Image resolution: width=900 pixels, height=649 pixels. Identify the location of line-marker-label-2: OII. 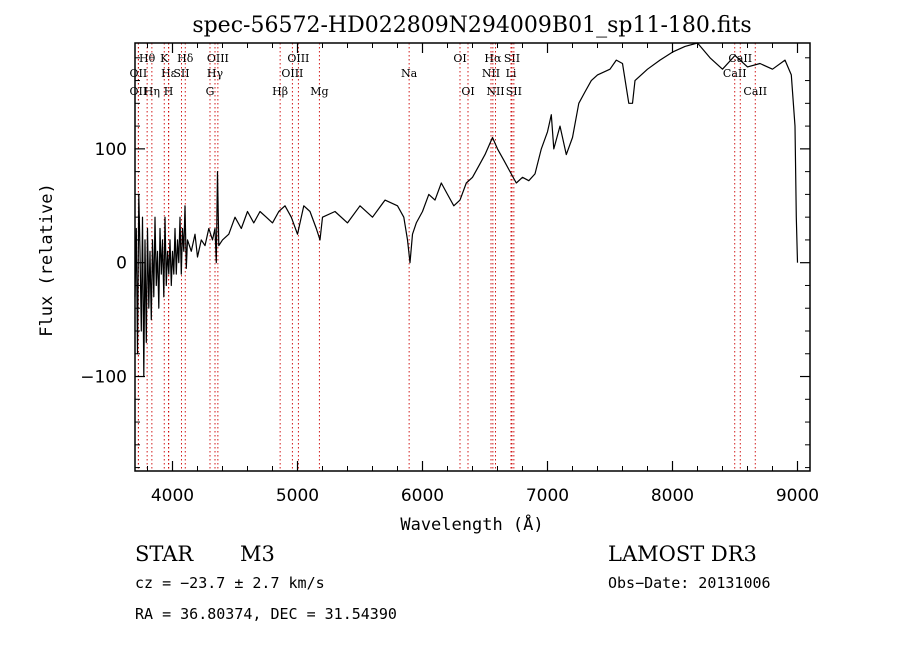
(139, 91).